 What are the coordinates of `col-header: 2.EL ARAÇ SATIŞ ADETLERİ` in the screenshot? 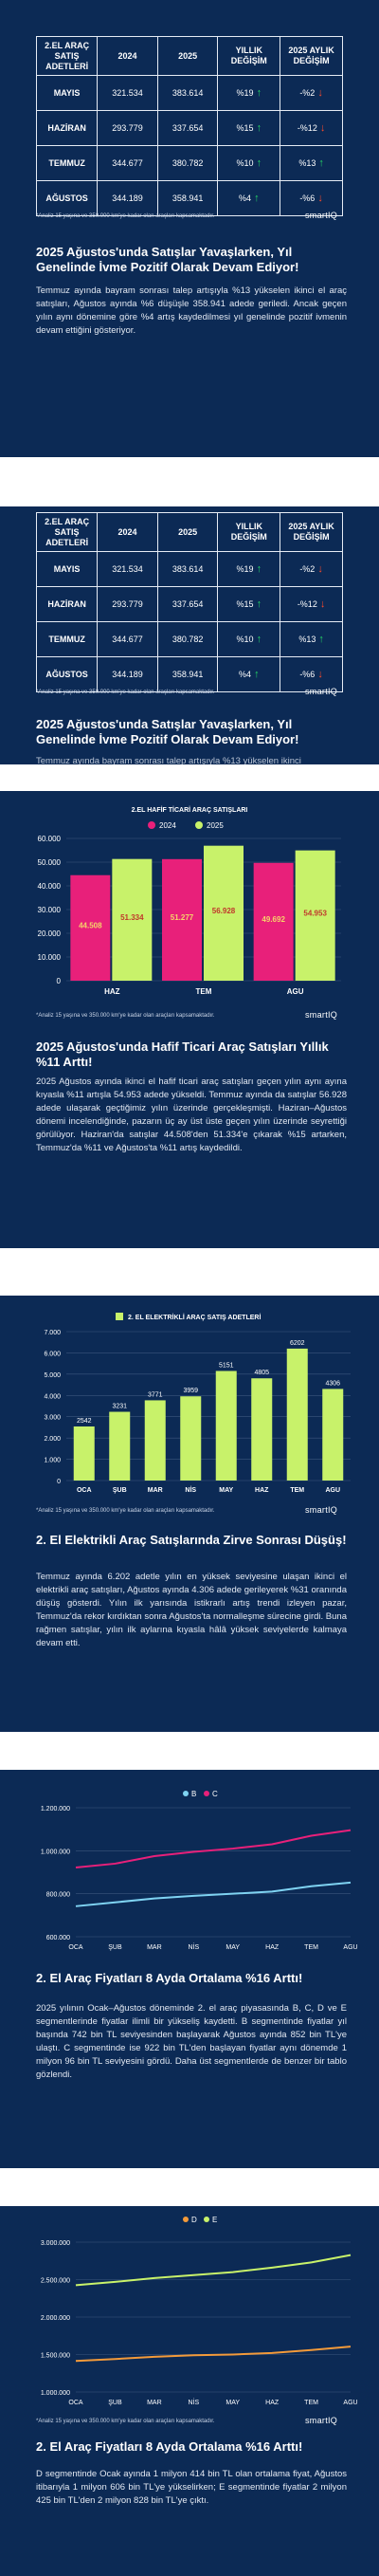 It's located at (67, 56).